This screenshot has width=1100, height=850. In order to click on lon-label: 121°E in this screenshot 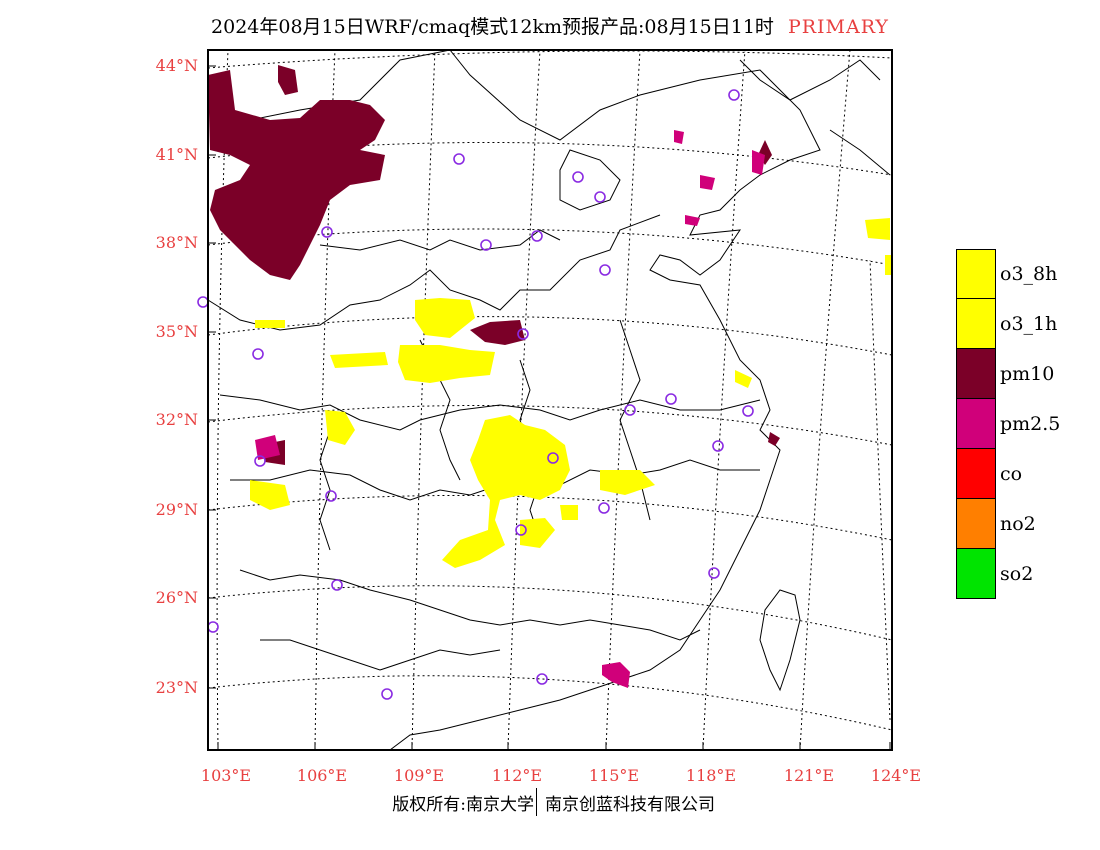, I will do `click(809, 775)`.